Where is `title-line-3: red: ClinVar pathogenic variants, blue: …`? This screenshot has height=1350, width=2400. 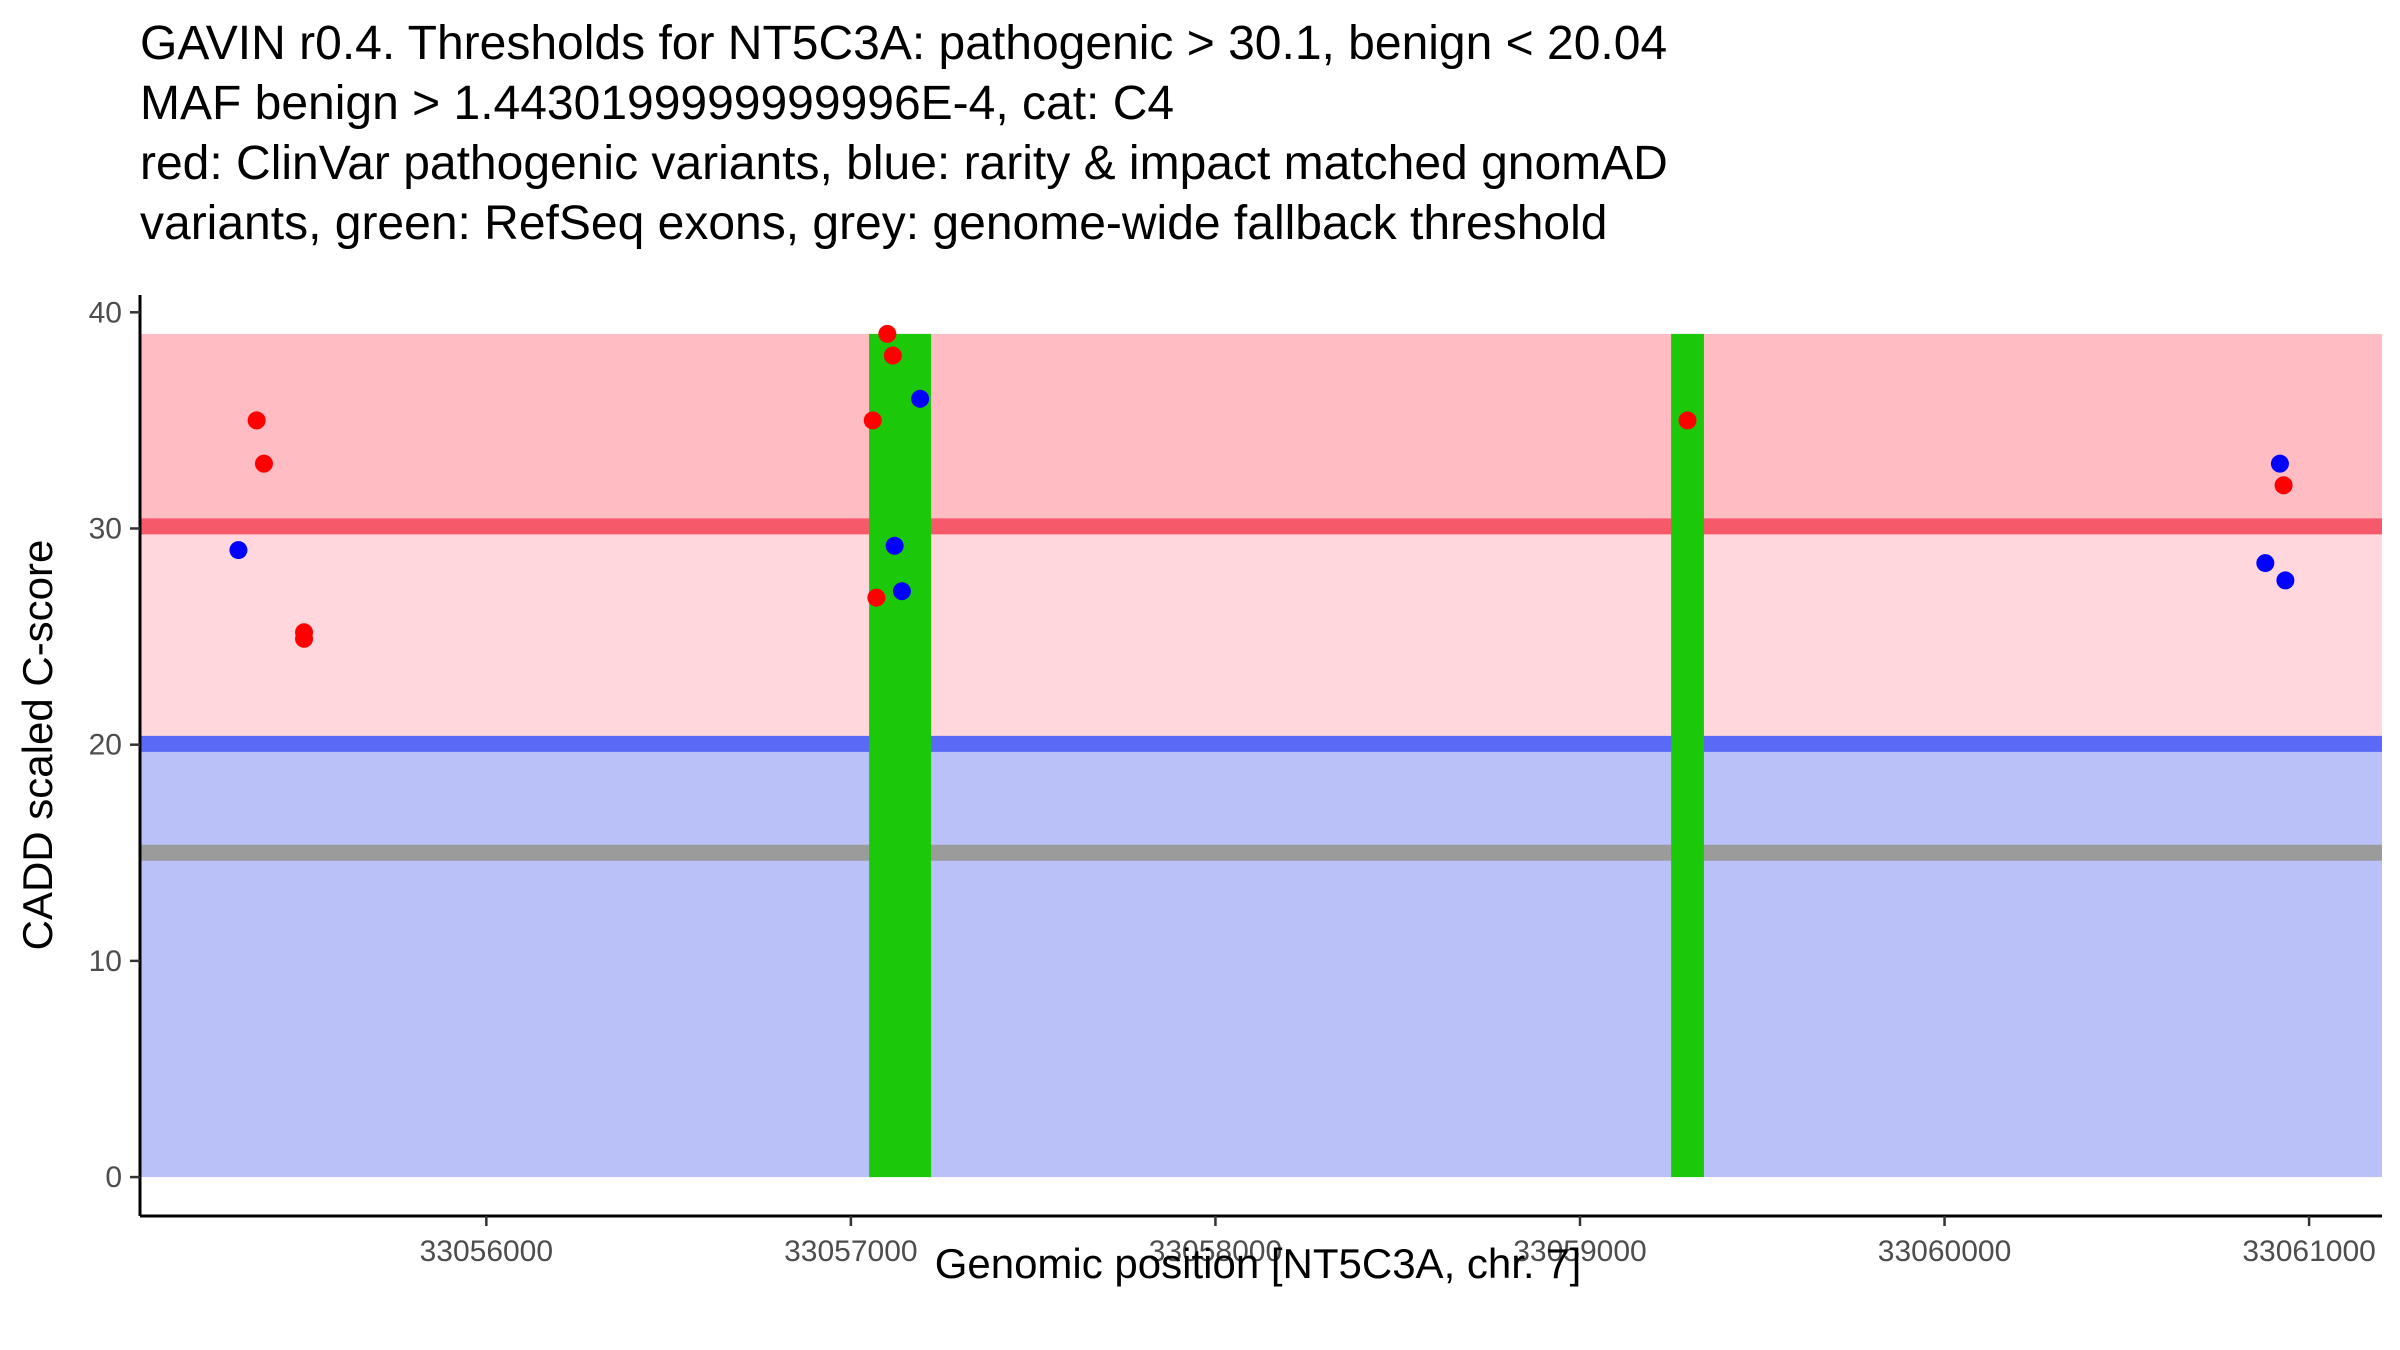
title-line-3: red: ClinVar pathogenic variants, blue: … is located at coordinates (904, 163).